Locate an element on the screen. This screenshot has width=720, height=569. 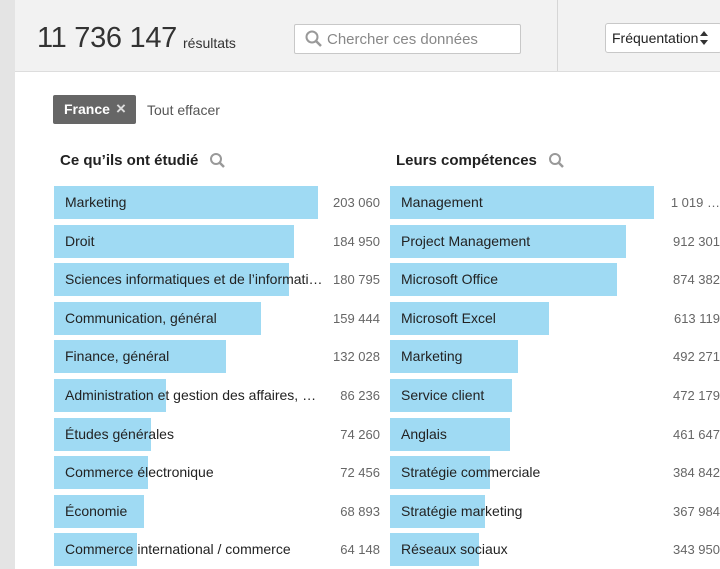
row-label: Finance, général is located at coordinates (117, 356).